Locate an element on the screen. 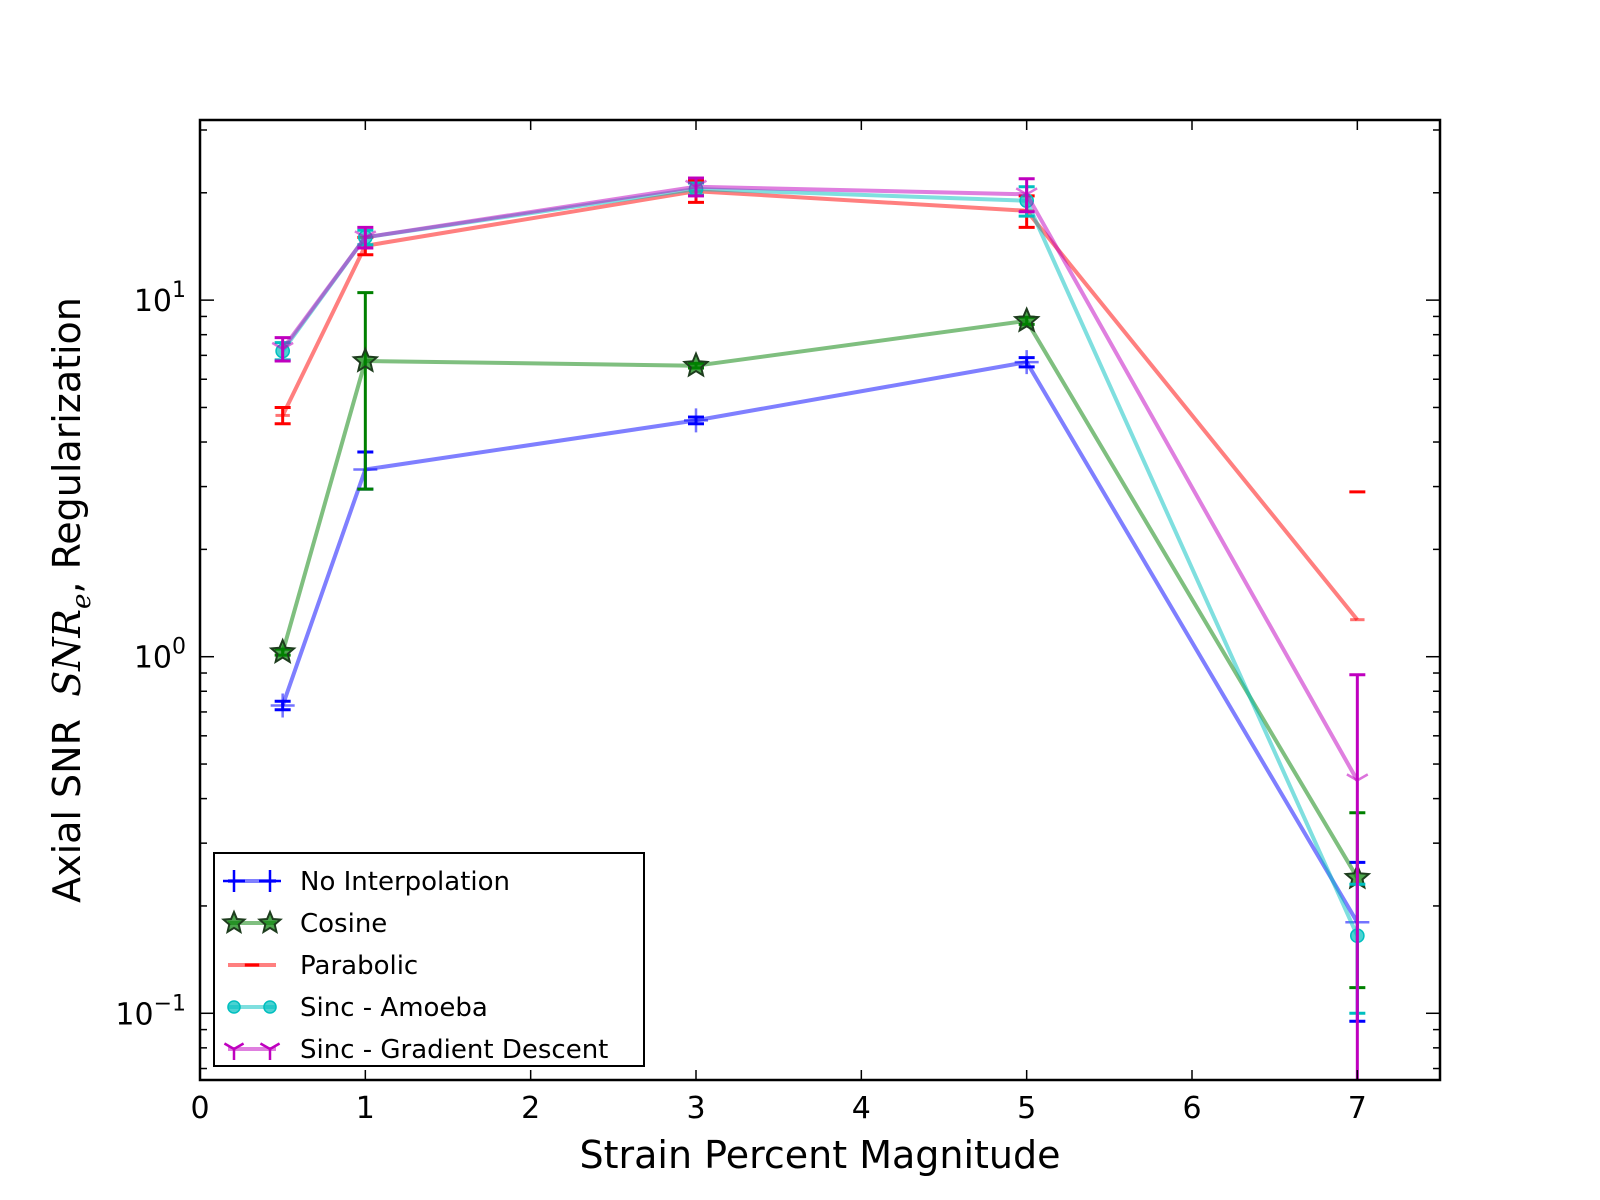  y-tick-label: 10⁻¹ is located at coordinates (150, 1011).